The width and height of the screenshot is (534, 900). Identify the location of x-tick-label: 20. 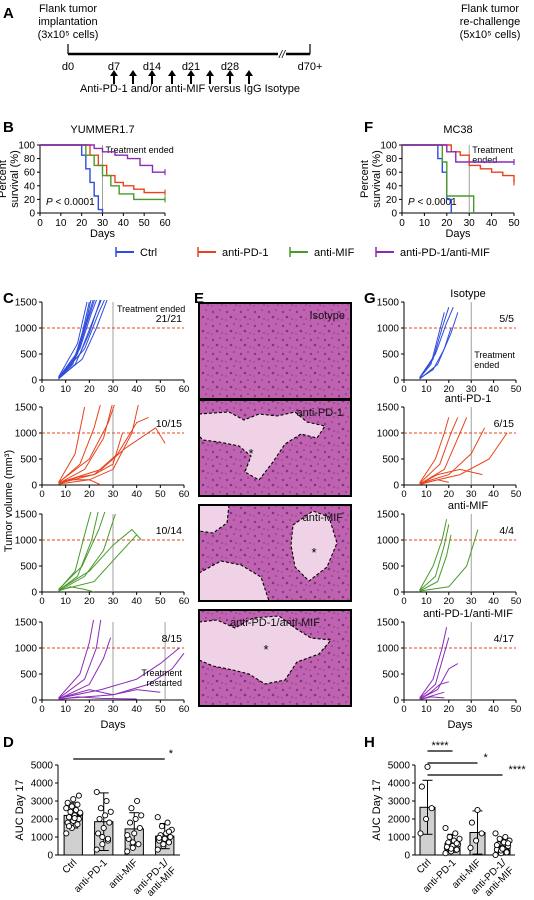
(449, 709).